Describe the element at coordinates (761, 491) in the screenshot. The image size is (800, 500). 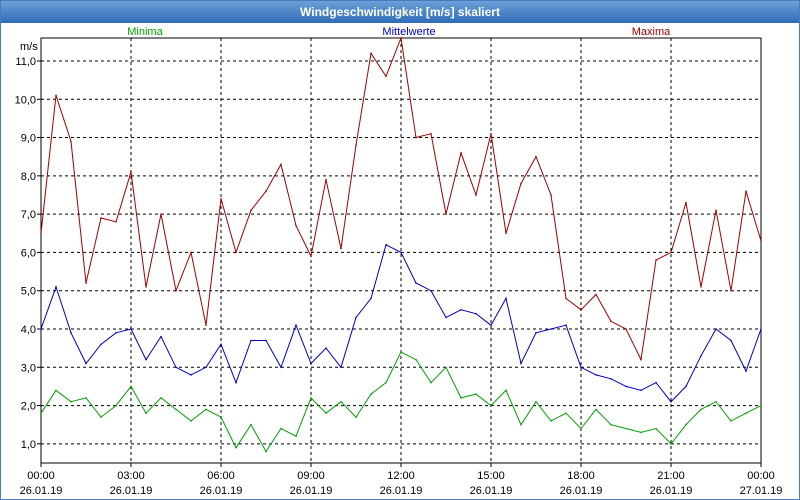
I see `x-tick-date: 27.01.19` at that location.